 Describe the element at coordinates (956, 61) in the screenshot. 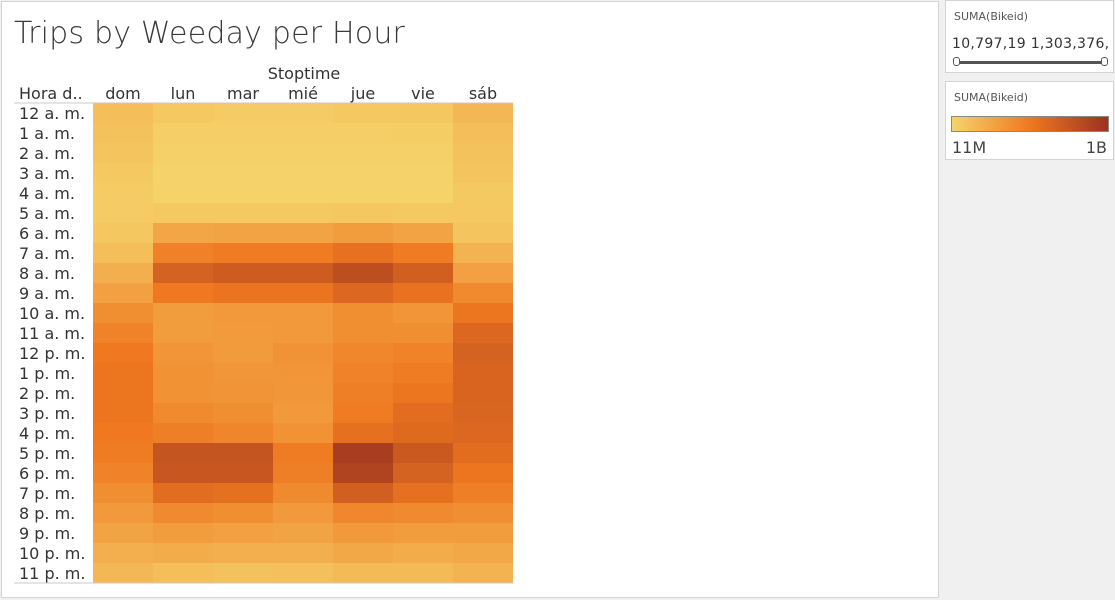

I see `range-slider-min-handle` at that location.